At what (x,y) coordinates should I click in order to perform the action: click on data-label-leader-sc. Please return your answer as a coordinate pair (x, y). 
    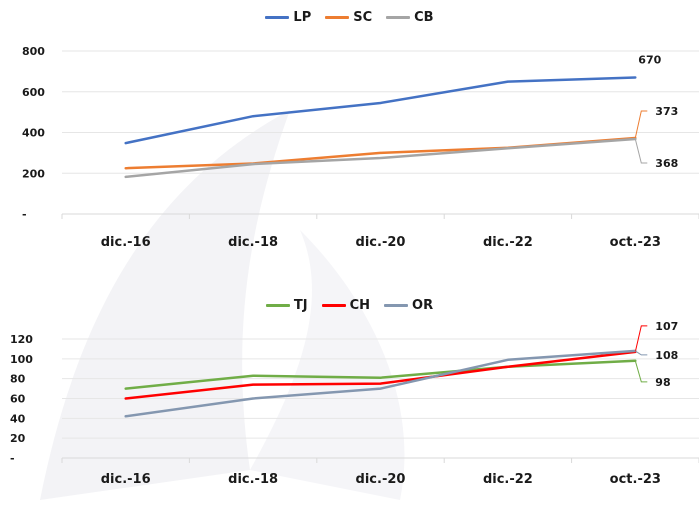
    Looking at the image, I should click on (641, 124).